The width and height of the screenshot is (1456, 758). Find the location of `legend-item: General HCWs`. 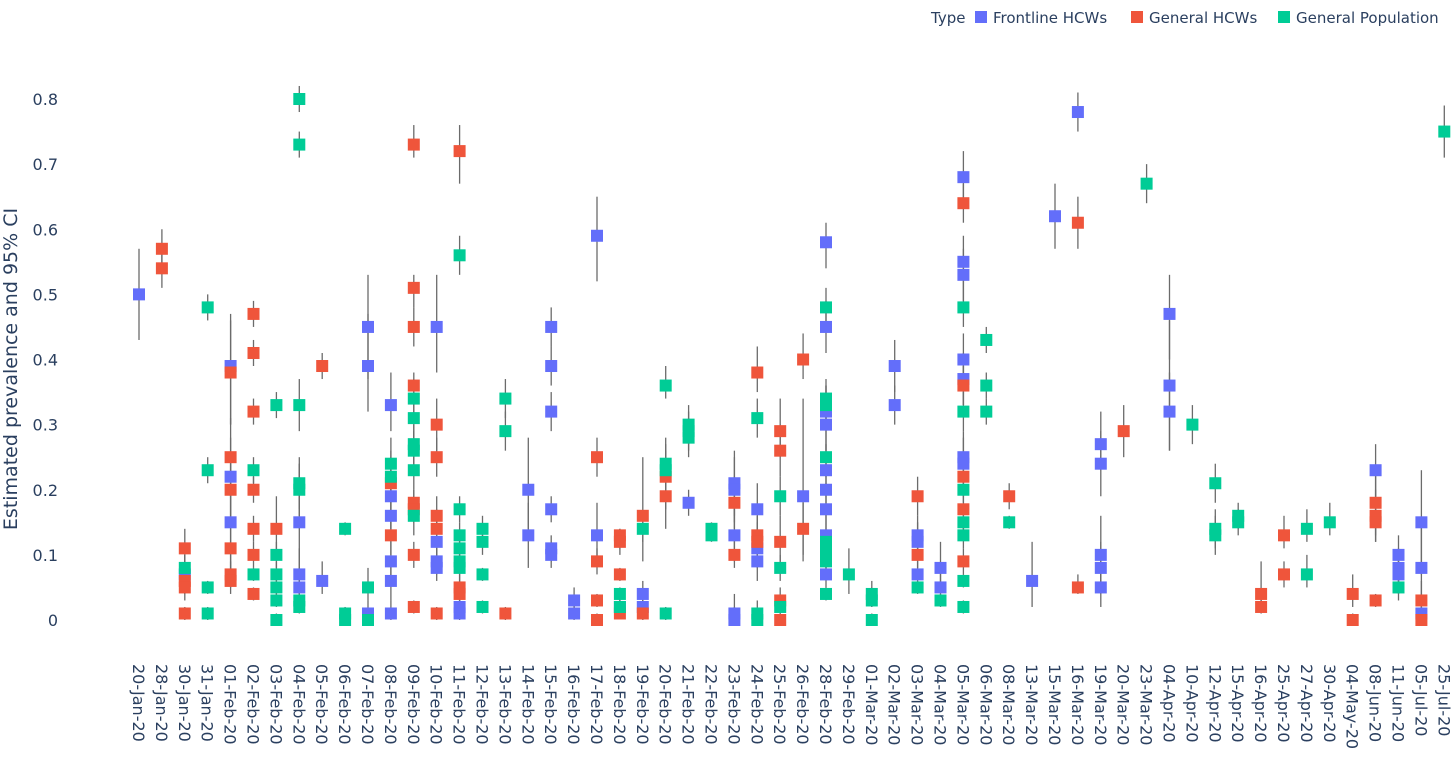

legend-item: General HCWs is located at coordinates (1194, 18).